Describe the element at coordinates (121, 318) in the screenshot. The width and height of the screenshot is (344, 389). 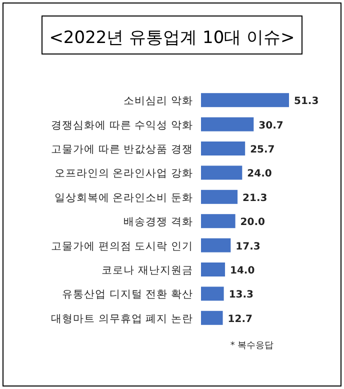
I see `y-tick-label: 대형마트 의무휴업 폐지 논란` at that location.